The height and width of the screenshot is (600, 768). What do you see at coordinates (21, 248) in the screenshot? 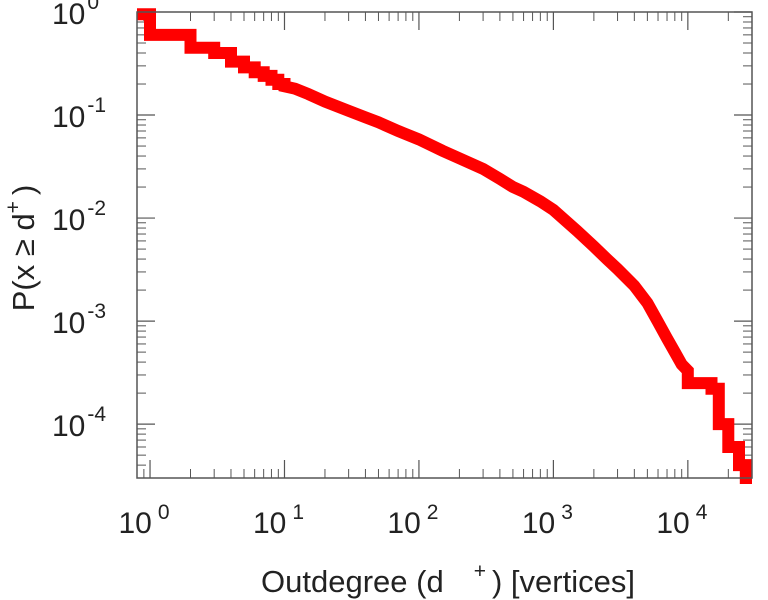
I see `y-axis-label: P(x ≥ d+)` at bounding box center [21, 248].